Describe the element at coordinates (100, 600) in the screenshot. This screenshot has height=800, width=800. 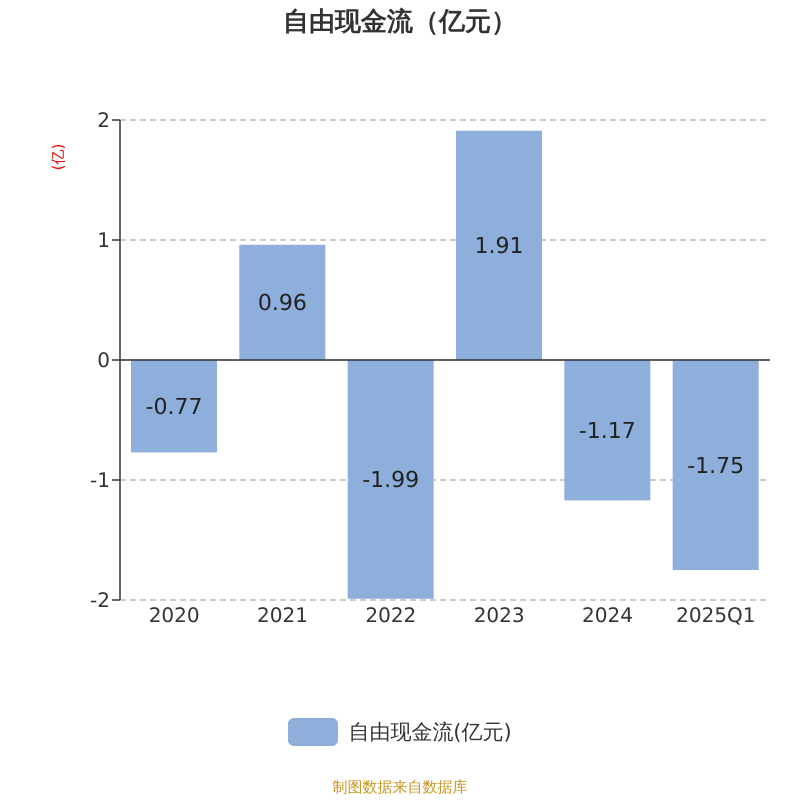
I see `y-tick-label: -2` at that location.